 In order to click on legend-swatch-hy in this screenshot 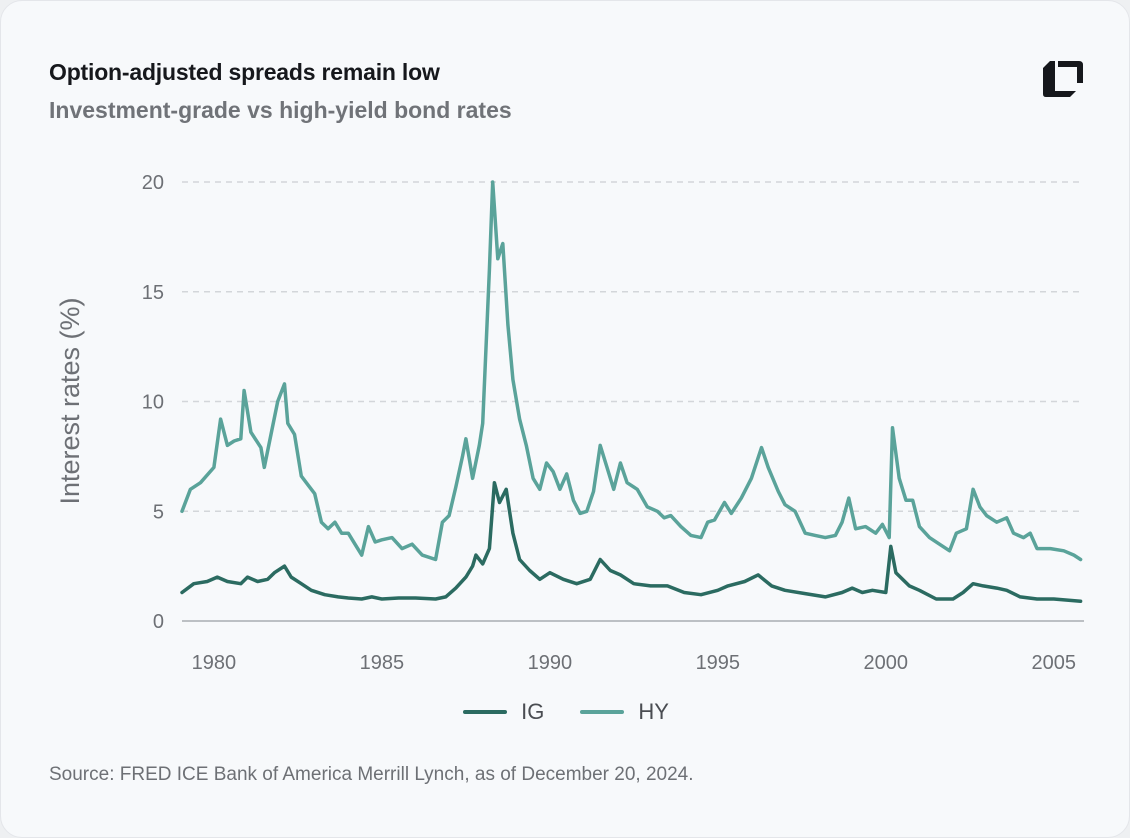, I will do `click(602, 712)`.